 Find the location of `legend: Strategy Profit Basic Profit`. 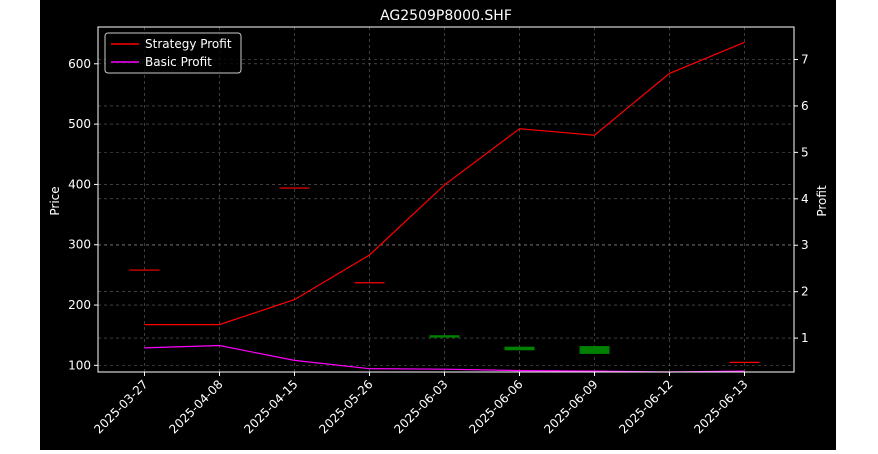

legend: Strategy Profit Basic Profit is located at coordinates (173, 53).